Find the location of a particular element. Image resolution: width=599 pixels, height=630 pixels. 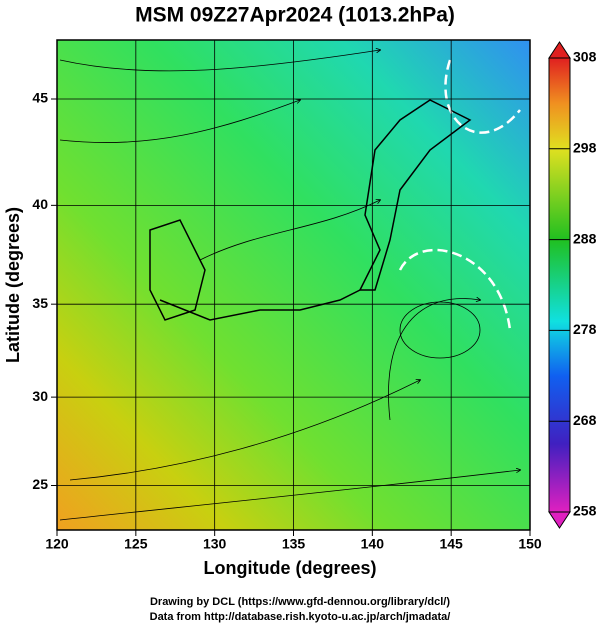

colorbar-tick-label: 288 is located at coordinates (585, 238).